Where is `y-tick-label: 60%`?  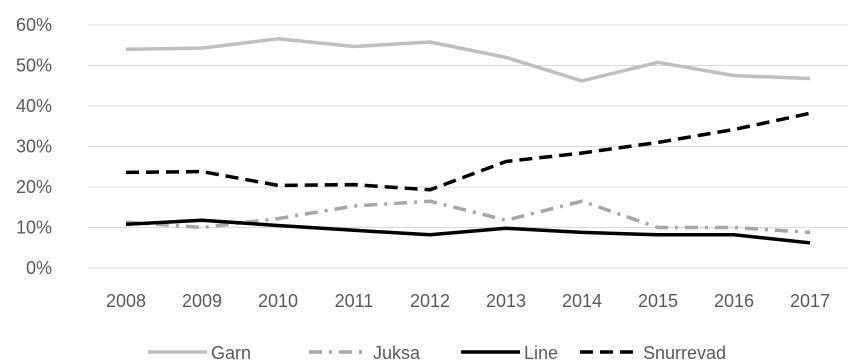 y-tick-label: 60% is located at coordinates (34, 25).